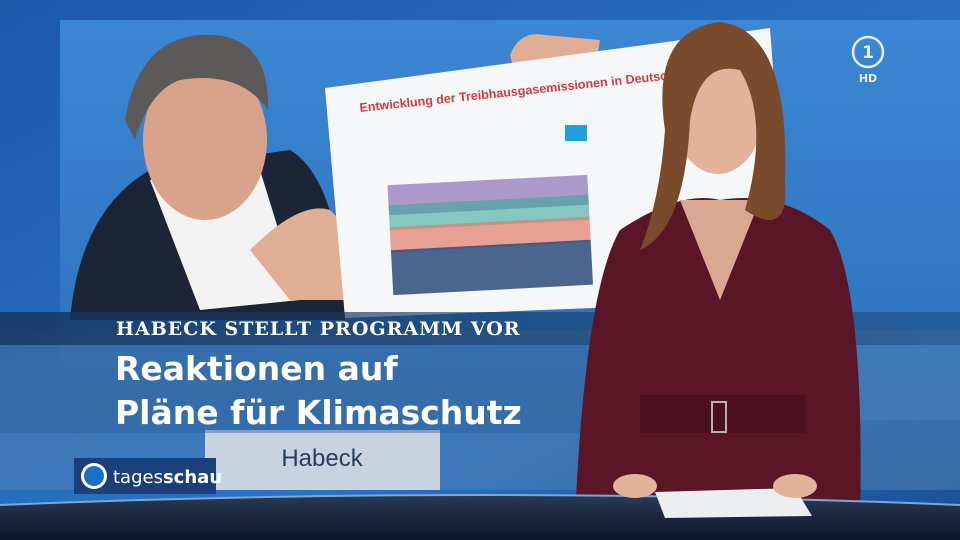  What do you see at coordinates (94, 476) in the screenshot?
I see `logo-circle-inner` at bounding box center [94, 476].